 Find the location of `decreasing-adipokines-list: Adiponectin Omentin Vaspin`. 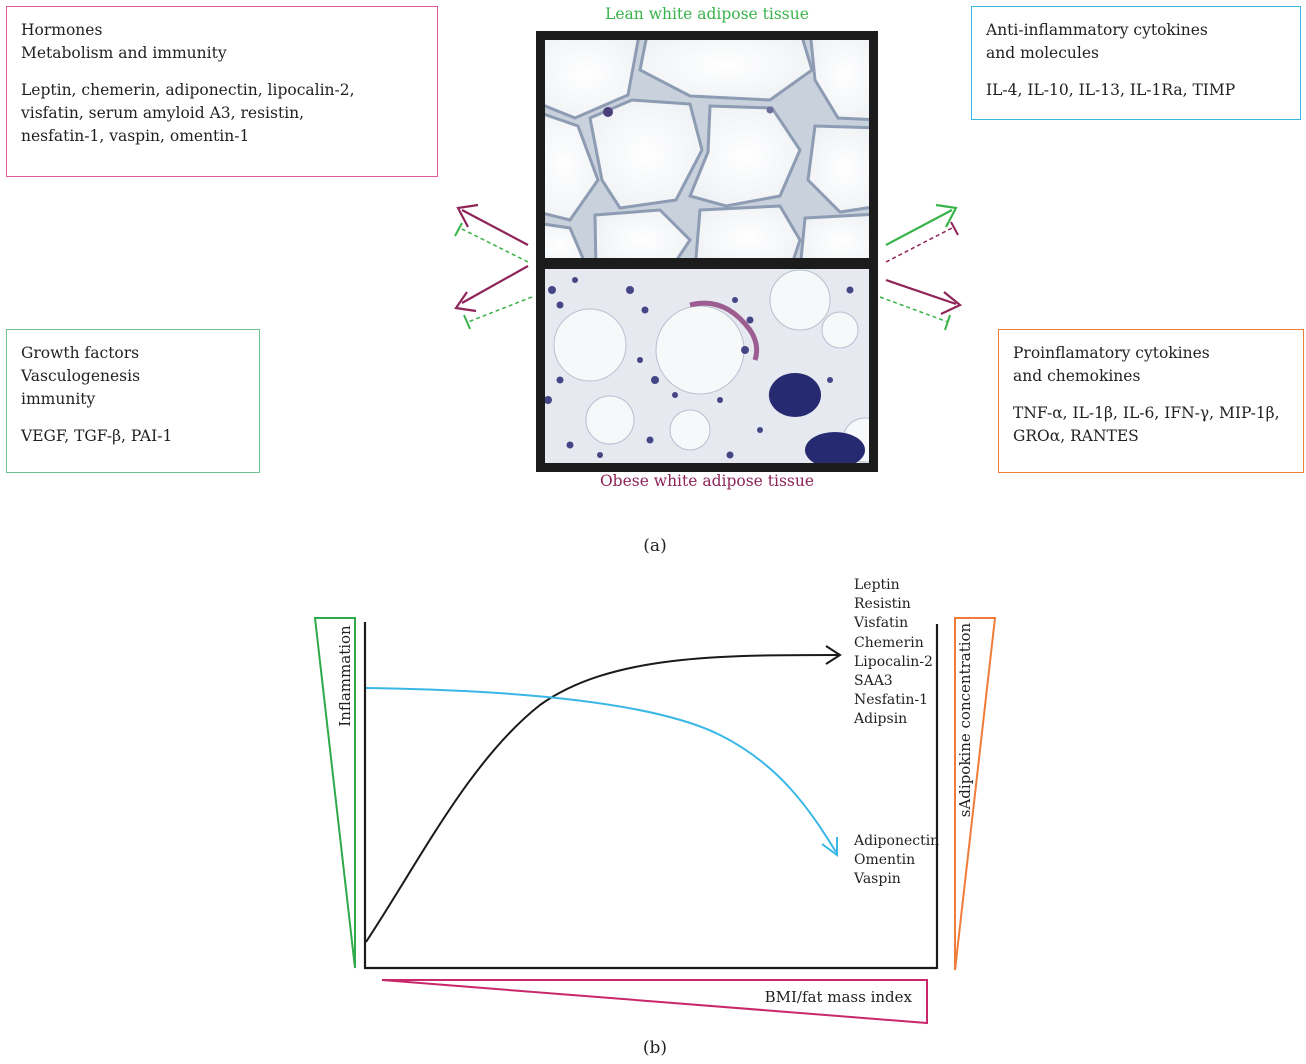

decreasing-adipokines-list: Adiponectin Omentin Vaspin is located at coordinates (896, 861).